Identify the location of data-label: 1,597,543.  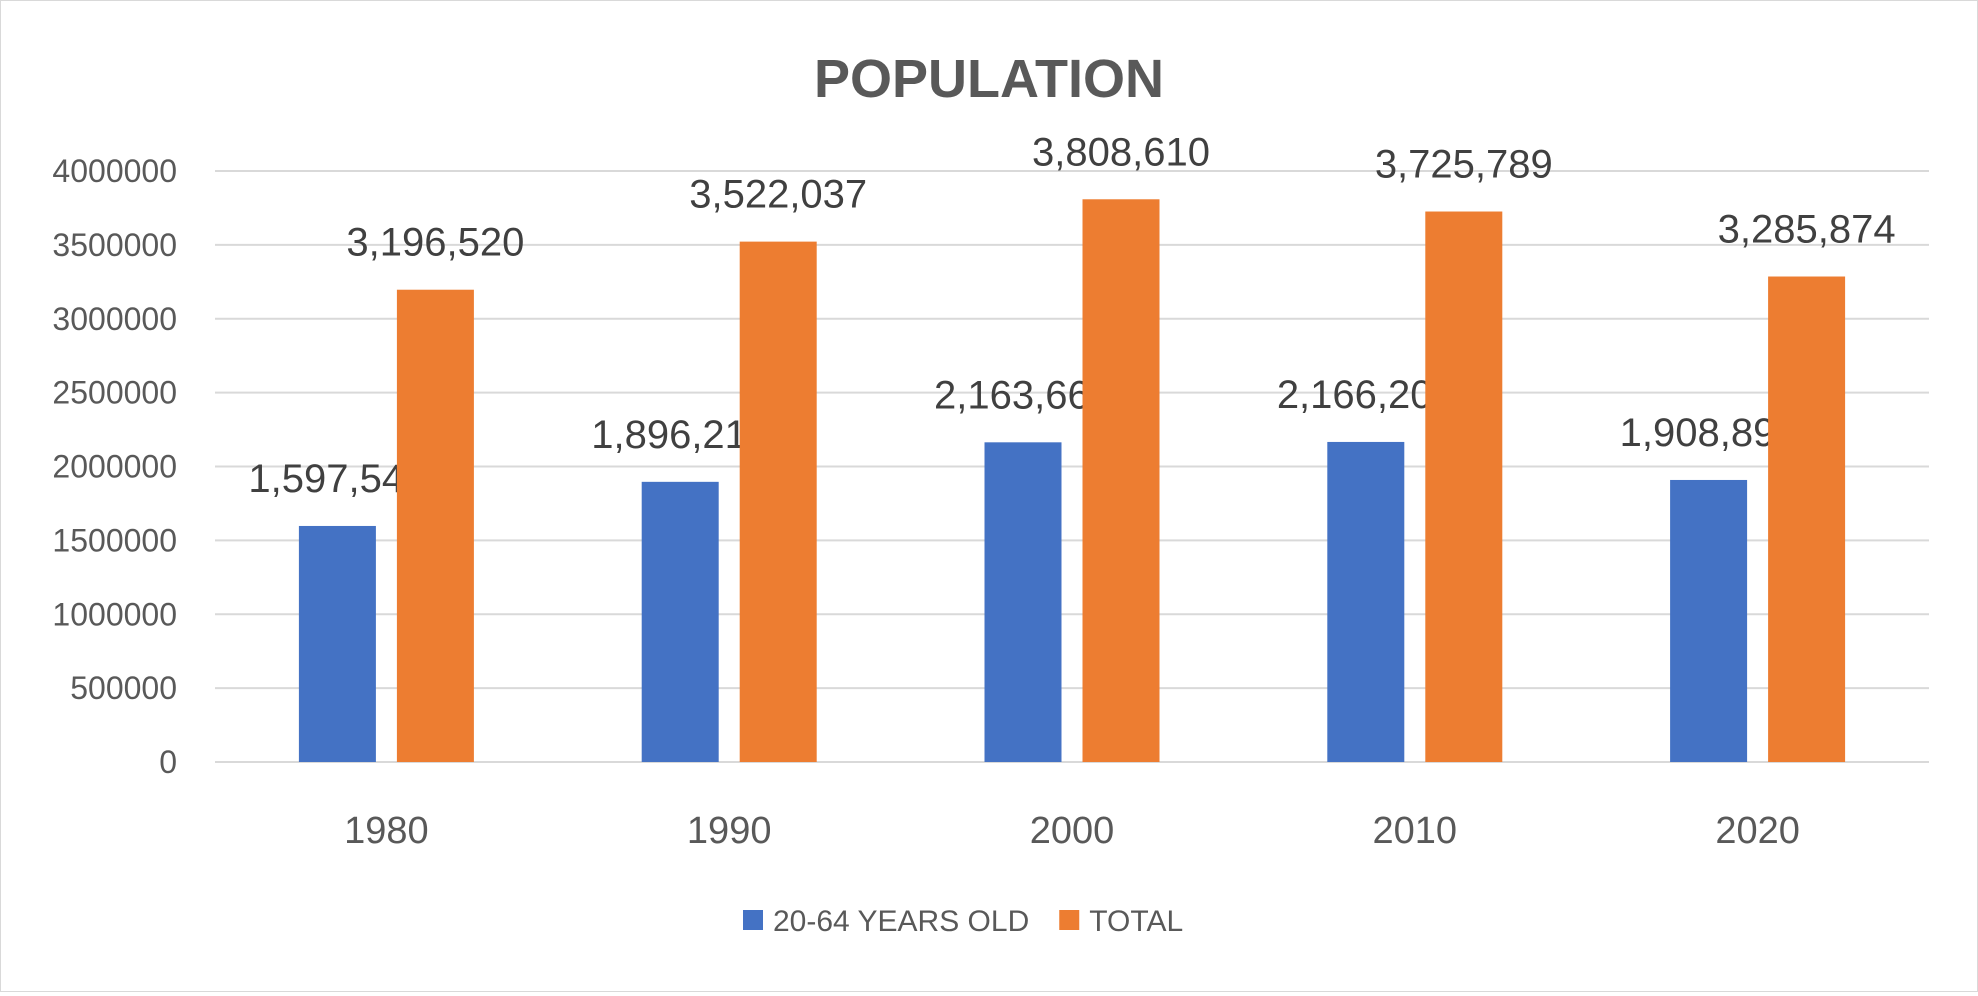
(337, 479).